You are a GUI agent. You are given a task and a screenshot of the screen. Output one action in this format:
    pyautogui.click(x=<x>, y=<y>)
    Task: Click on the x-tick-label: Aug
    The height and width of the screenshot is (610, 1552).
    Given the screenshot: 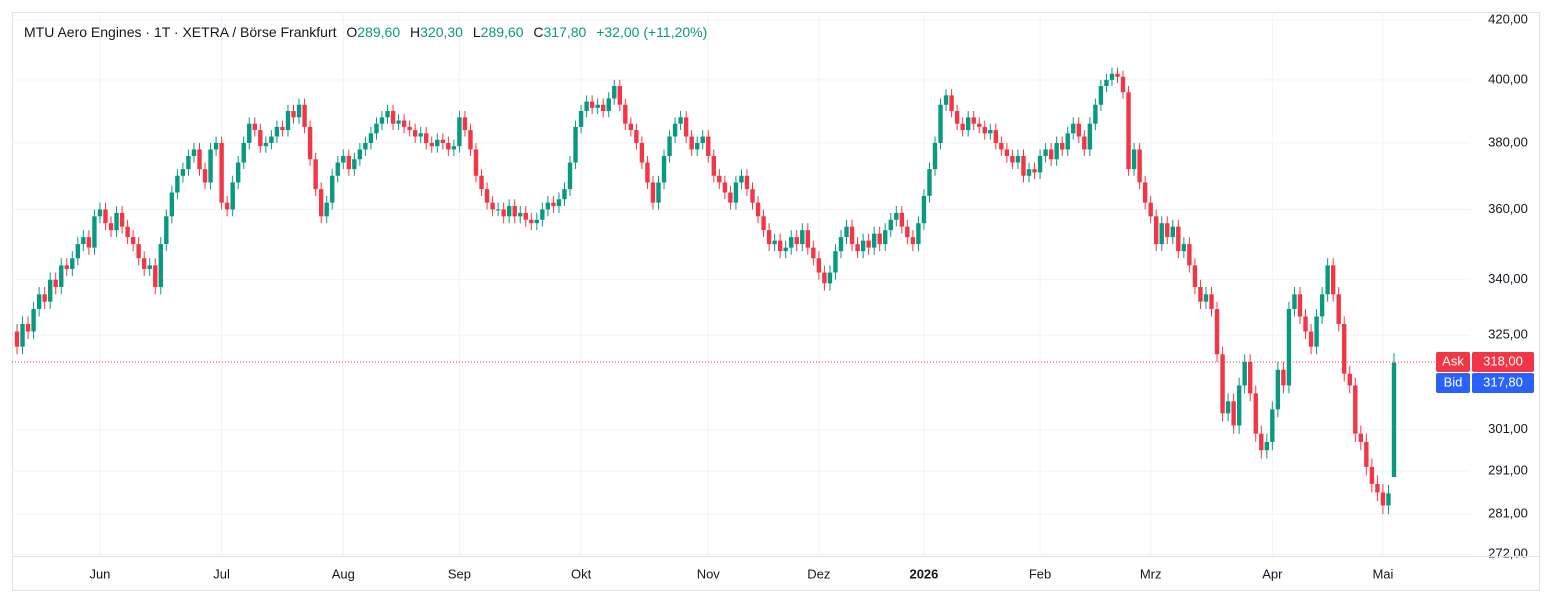 What is the action you would take?
    pyautogui.click(x=343, y=573)
    